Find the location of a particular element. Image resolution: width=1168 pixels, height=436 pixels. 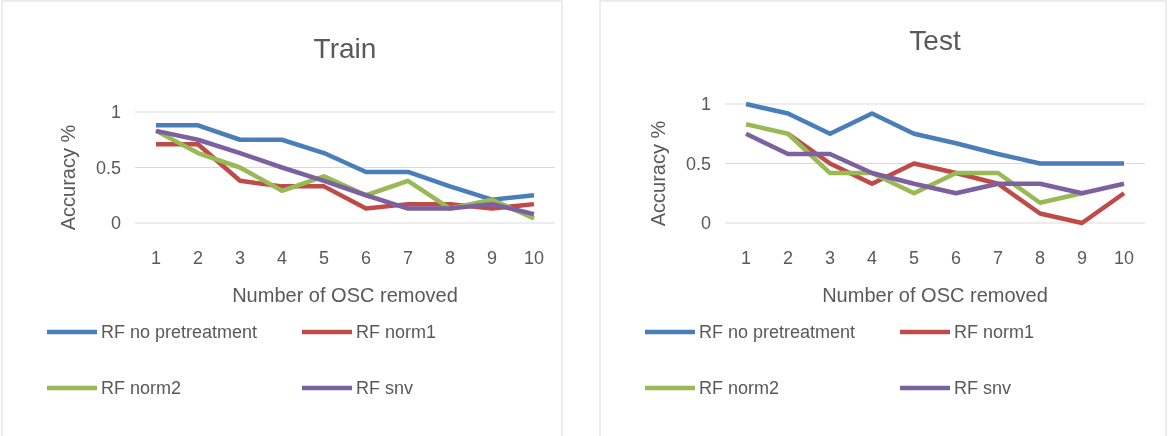

chart-title: Test is located at coordinates (935, 40).